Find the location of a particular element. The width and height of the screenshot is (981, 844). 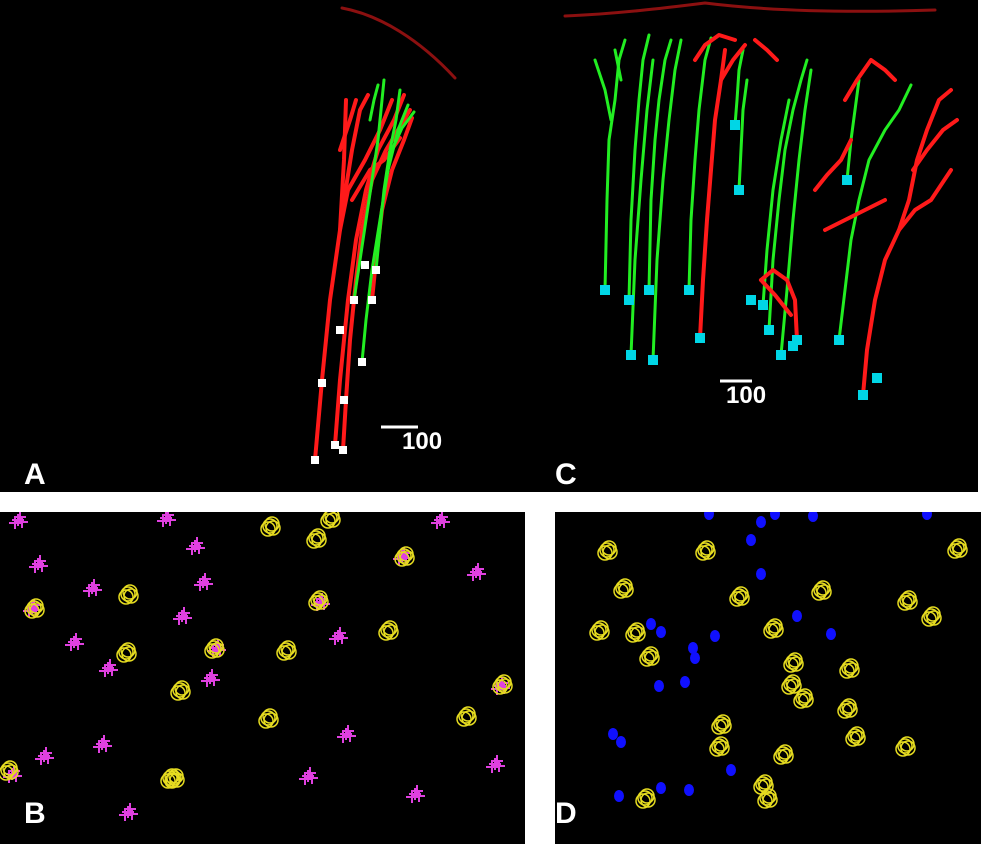

panel-a-tracing is located at coordinates (384, 235).